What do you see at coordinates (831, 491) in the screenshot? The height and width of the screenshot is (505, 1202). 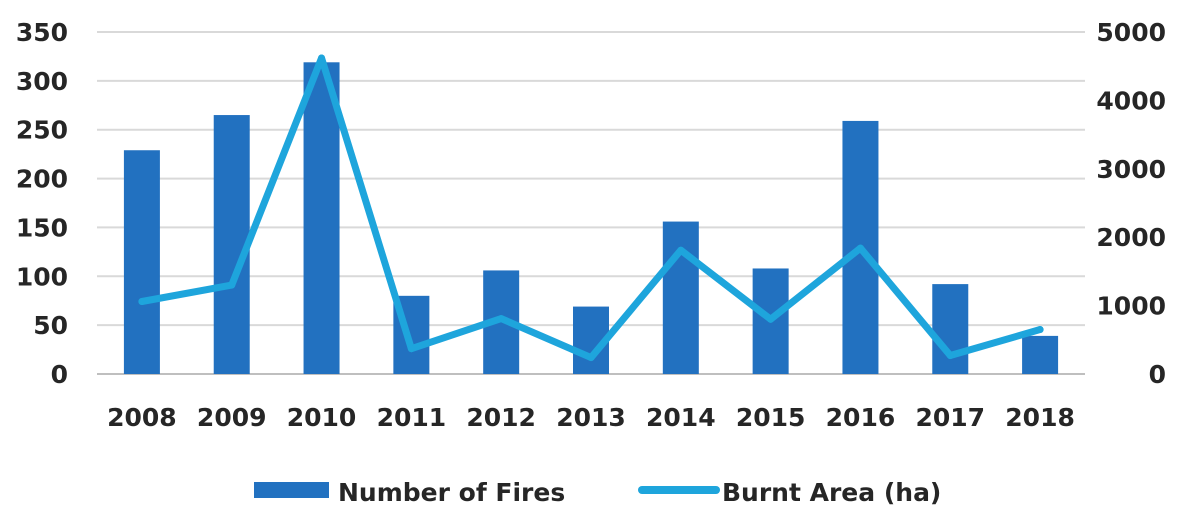 I see `legend-label-burnt-area: Burnt Area (ha)` at bounding box center [831, 491].